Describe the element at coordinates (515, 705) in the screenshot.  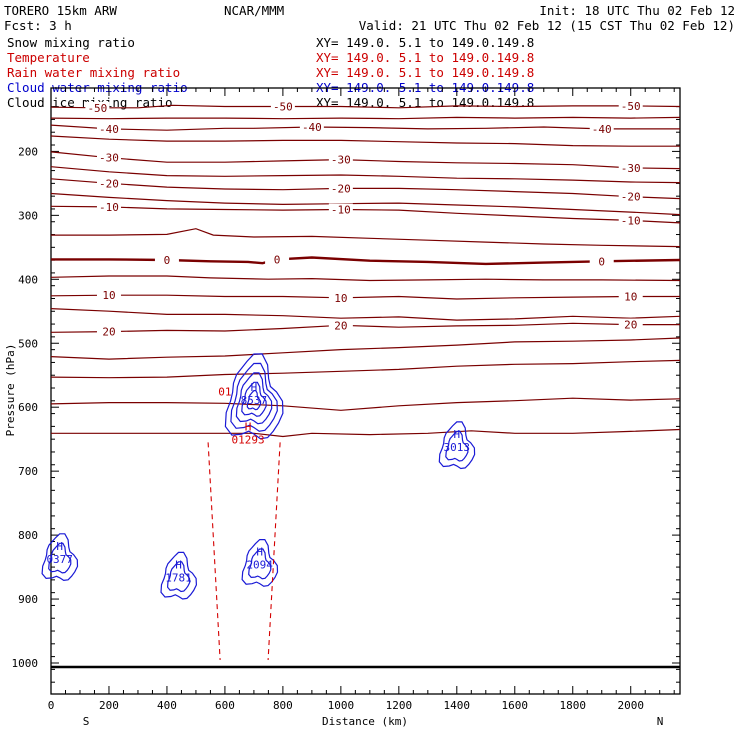
I see `x-tick-label: 1600` at that location.